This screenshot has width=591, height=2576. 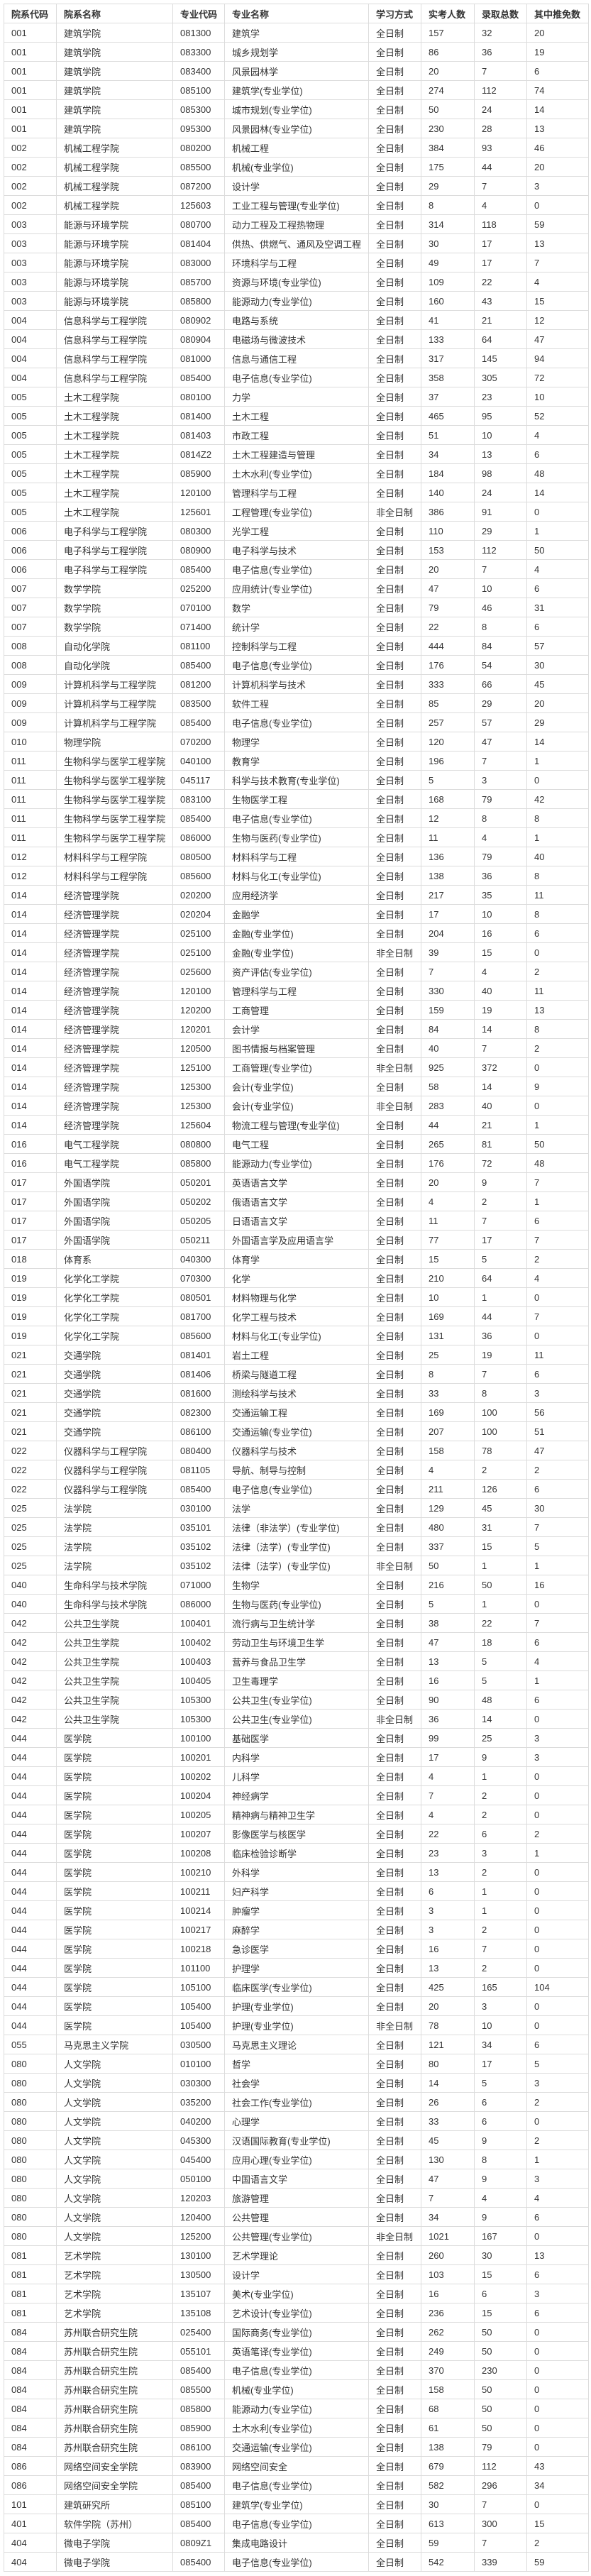 I want to click on cell-dept-code: 042, so click(x=31, y=1642).